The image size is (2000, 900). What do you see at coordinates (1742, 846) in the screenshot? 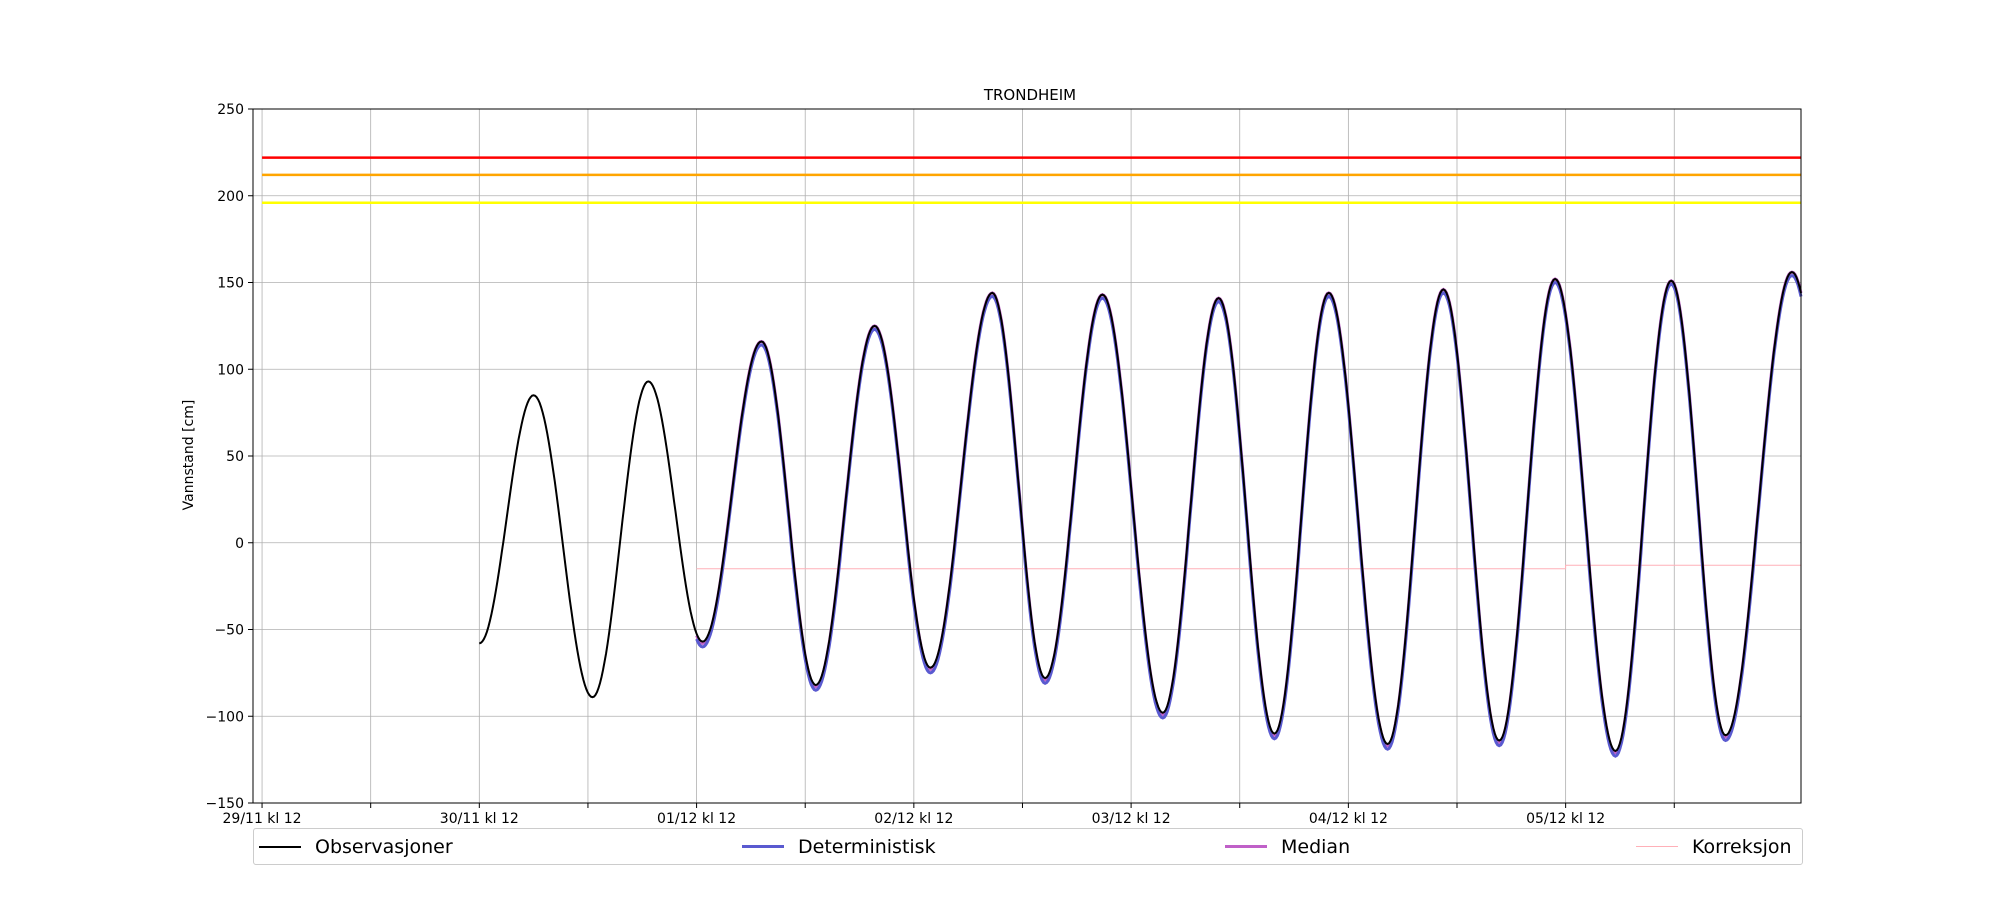
I see `legend-label-correction: Korreksjon` at bounding box center [1742, 846].